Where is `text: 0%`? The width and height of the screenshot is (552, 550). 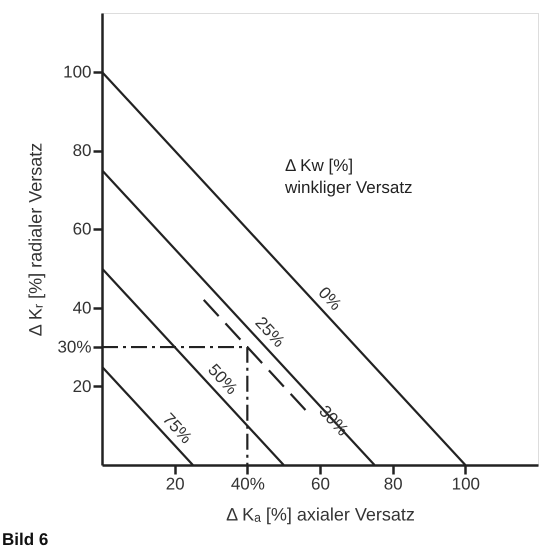 text: 0% is located at coordinates (330, 298).